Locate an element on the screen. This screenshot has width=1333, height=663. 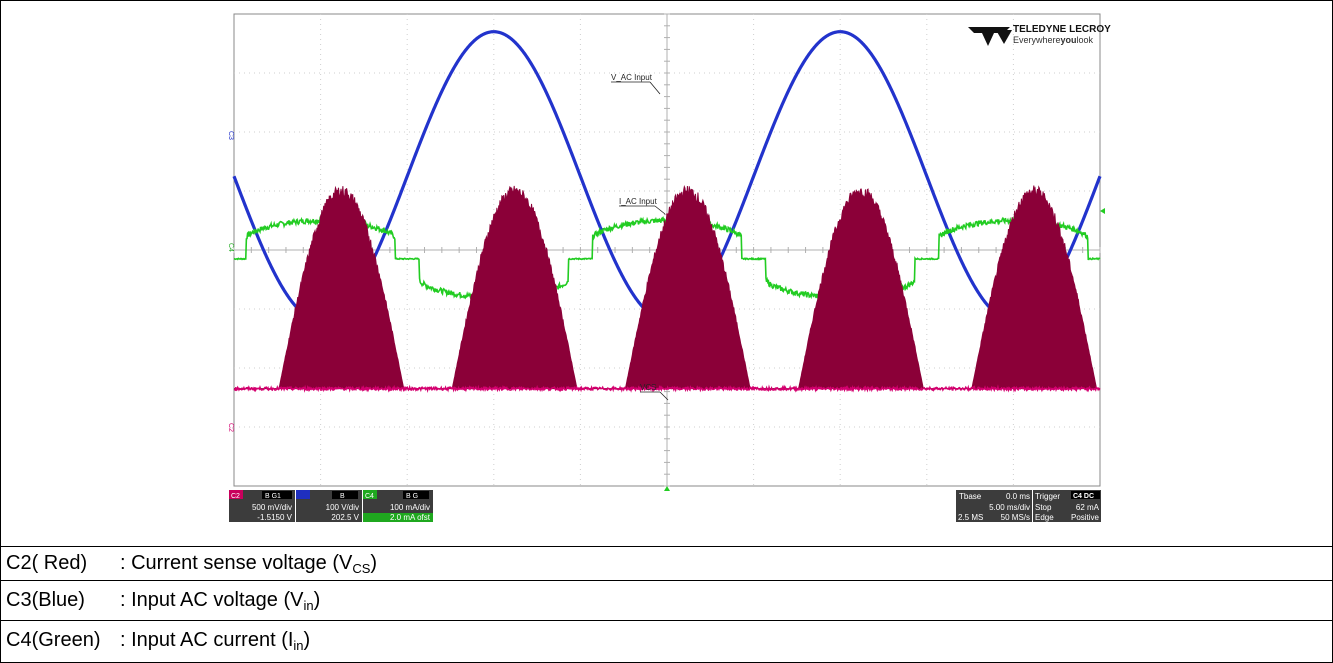
channel-flags: B G1 is located at coordinates (273, 496).